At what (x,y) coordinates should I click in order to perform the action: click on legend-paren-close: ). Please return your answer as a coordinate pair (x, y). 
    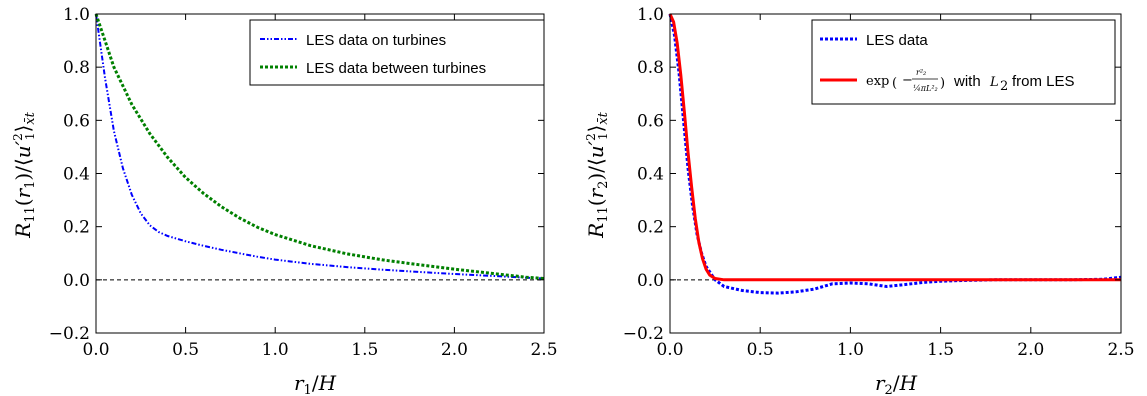
    Looking at the image, I should click on (942, 83).